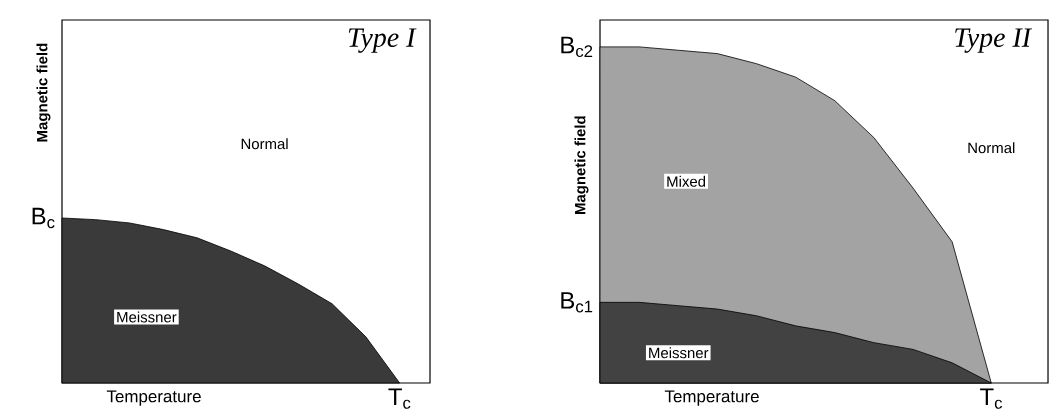 Image resolution: width=1058 pixels, height=419 pixels. I want to click on annotation: Normal, so click(991, 148).